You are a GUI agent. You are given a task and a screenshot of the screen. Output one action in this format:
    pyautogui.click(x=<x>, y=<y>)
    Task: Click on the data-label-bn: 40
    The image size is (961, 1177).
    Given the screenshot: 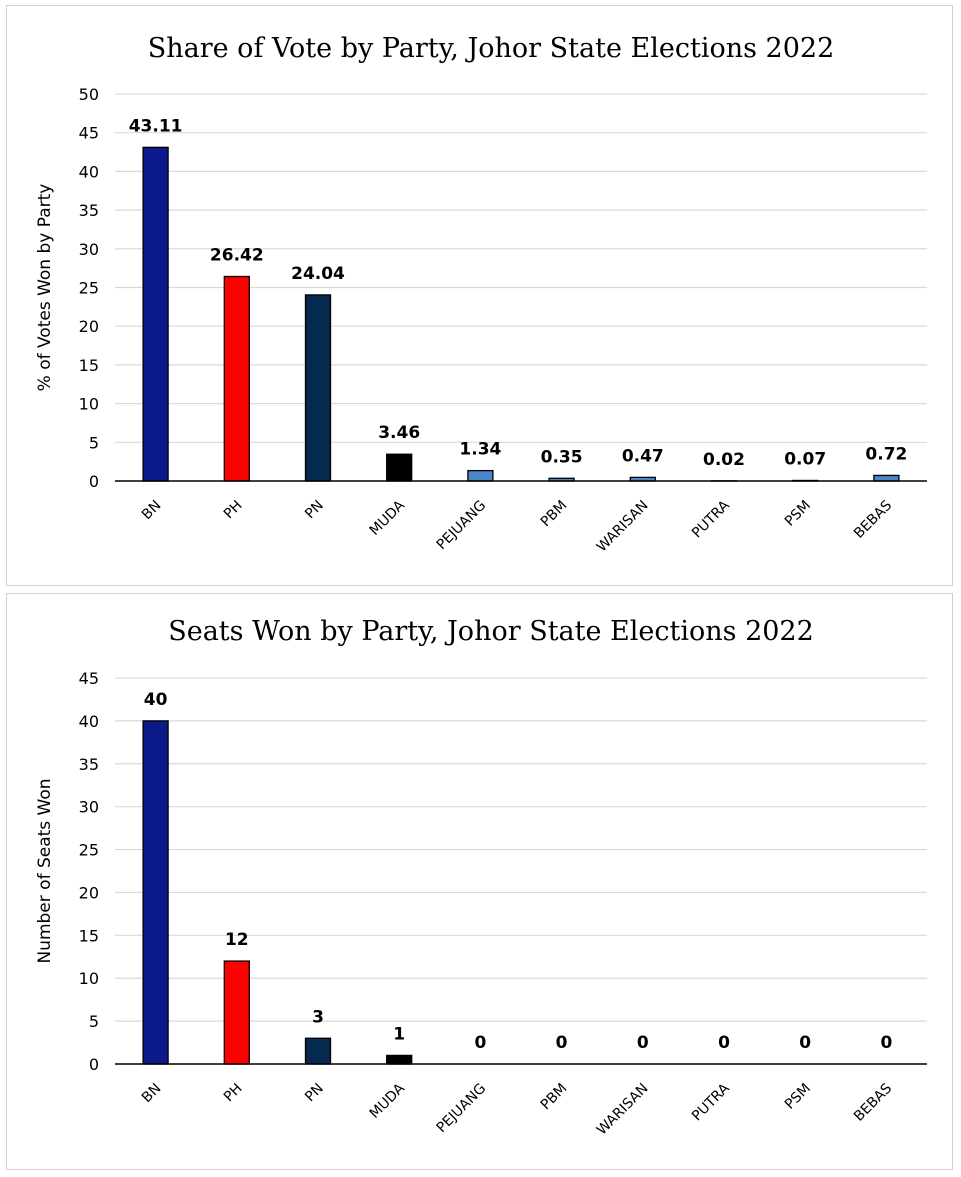 What is the action you would take?
    pyautogui.click(x=156, y=700)
    